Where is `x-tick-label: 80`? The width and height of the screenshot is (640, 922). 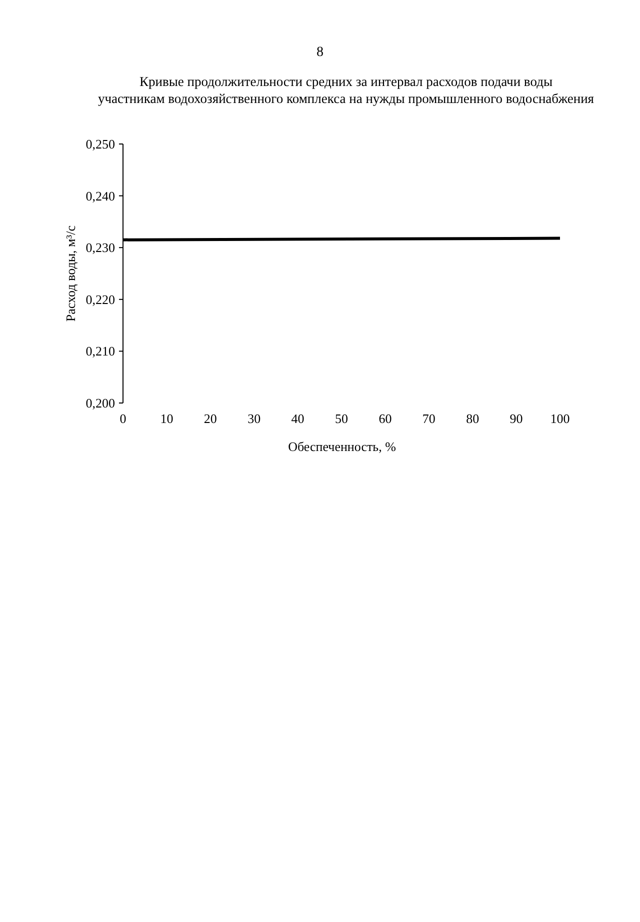
x-tick-label: 80 is located at coordinates (473, 418).